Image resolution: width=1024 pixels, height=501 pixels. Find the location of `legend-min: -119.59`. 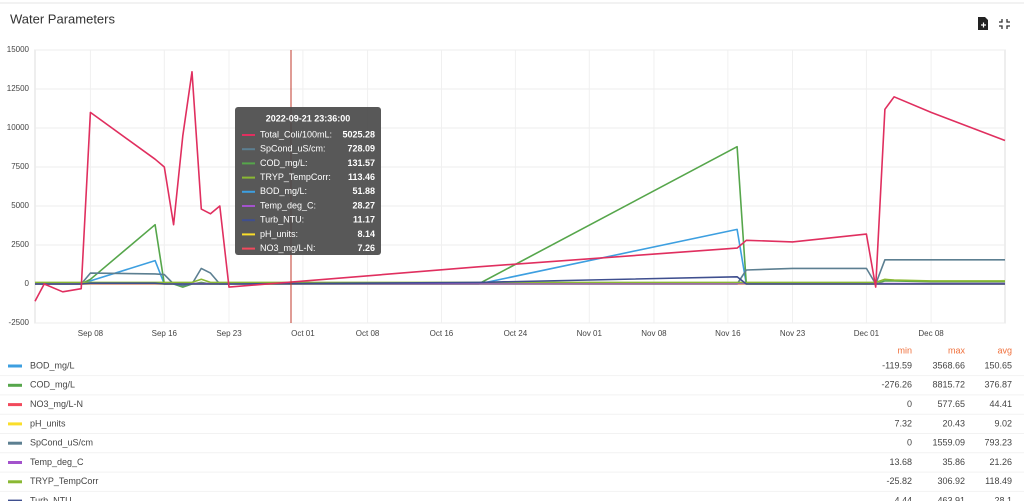

legend-min: -119.59 is located at coordinates (897, 365).